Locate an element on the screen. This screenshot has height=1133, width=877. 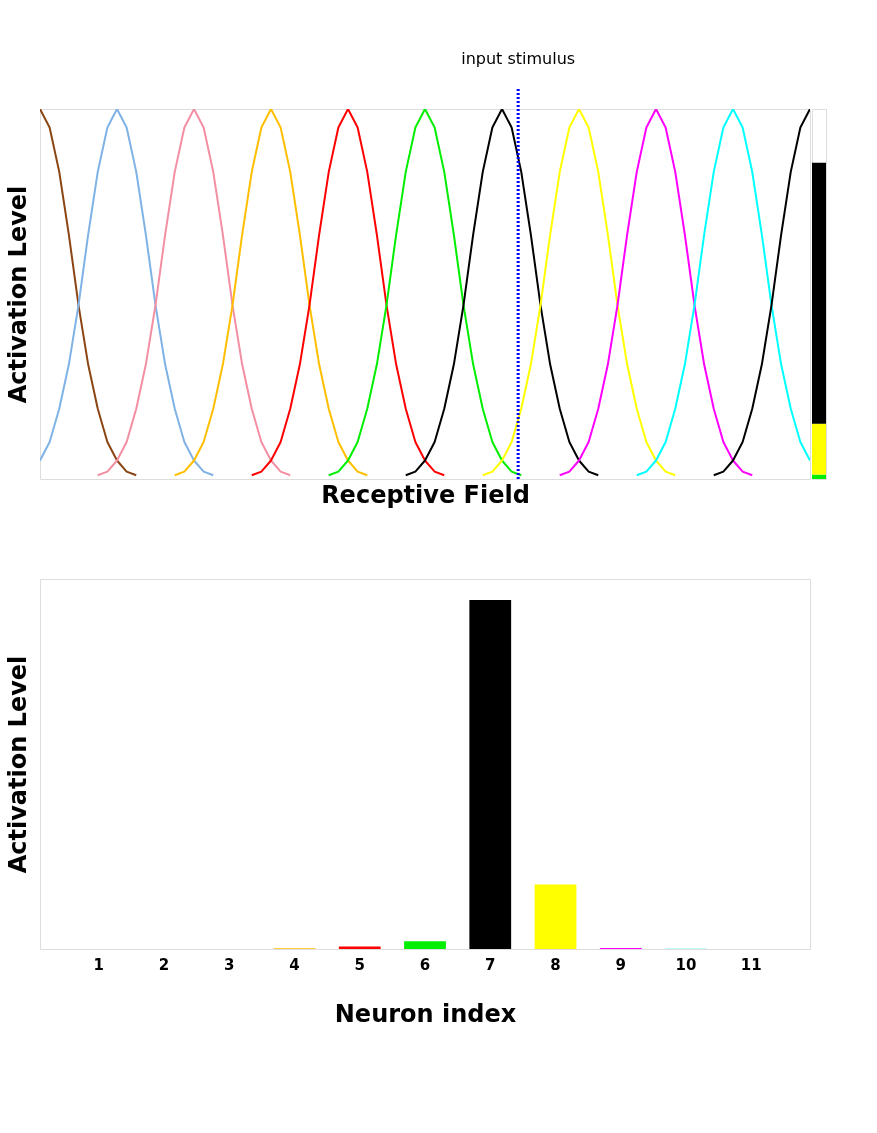
x-tick-label: 4 is located at coordinates (294, 964).